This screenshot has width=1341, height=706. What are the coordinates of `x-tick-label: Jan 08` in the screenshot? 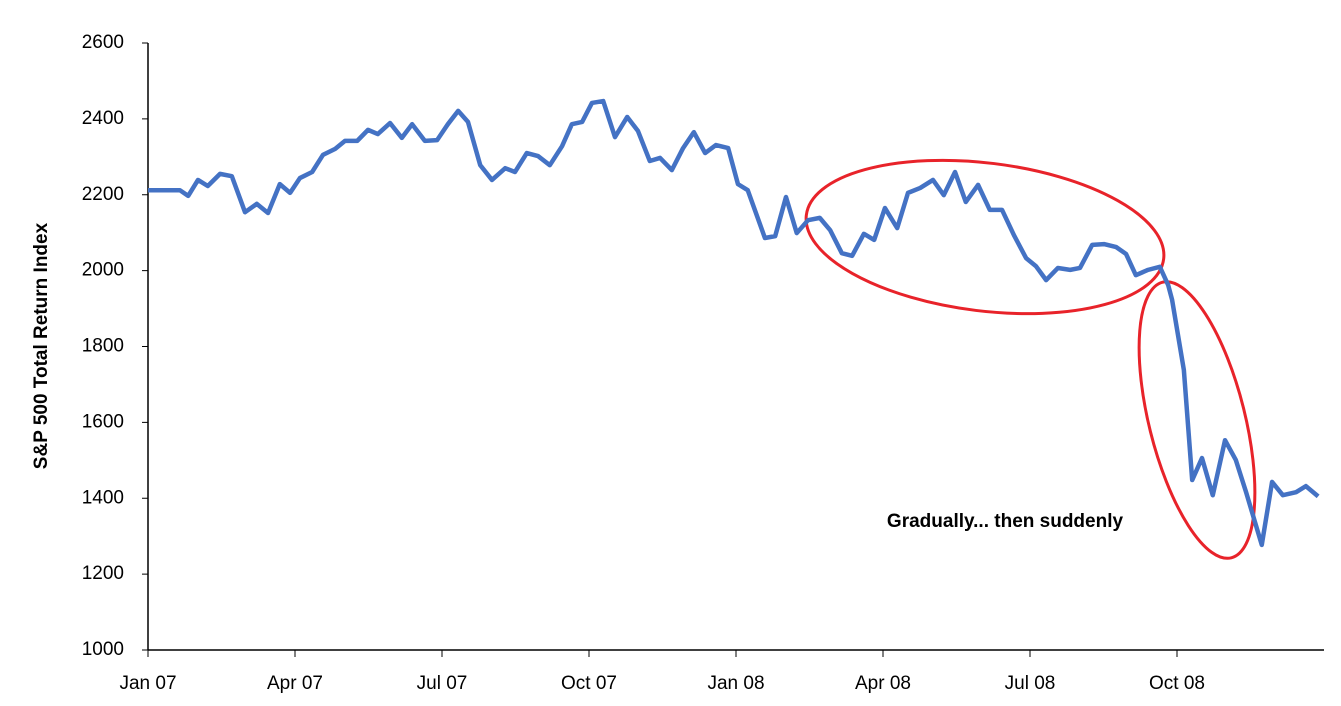 It's located at (735, 683).